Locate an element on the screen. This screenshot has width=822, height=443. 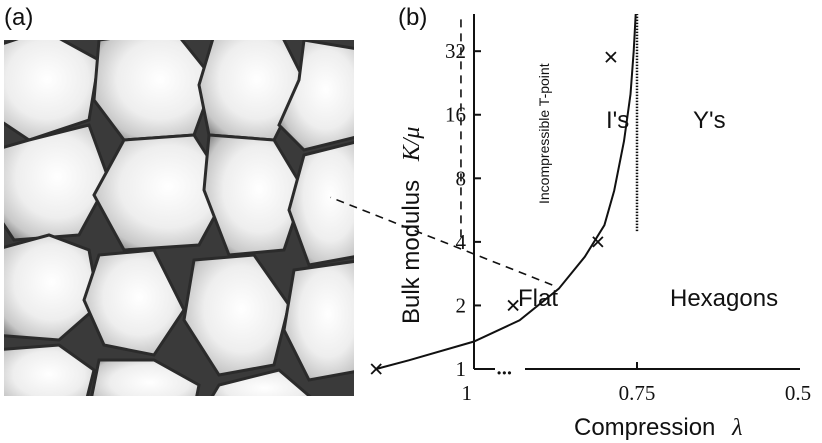
region-label-flat: Flat is located at coordinates (538, 298).